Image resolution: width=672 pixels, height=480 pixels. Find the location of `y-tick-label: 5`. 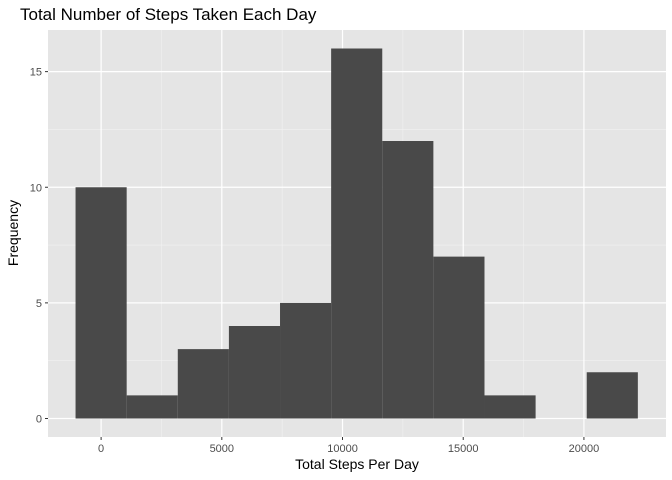

y-tick-label: 5 is located at coordinates (39, 304).